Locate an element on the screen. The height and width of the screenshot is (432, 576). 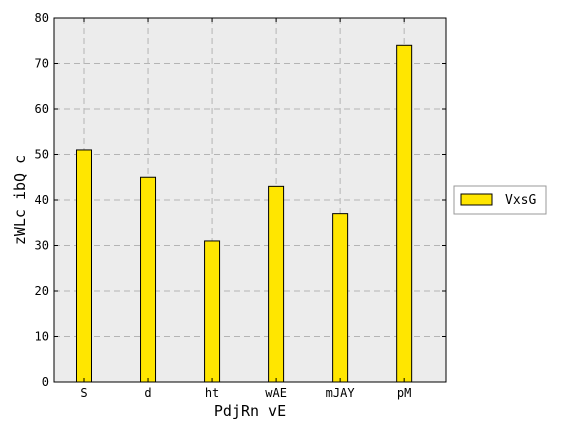
y-tick-label: 0 is located at coordinates (45, 382).